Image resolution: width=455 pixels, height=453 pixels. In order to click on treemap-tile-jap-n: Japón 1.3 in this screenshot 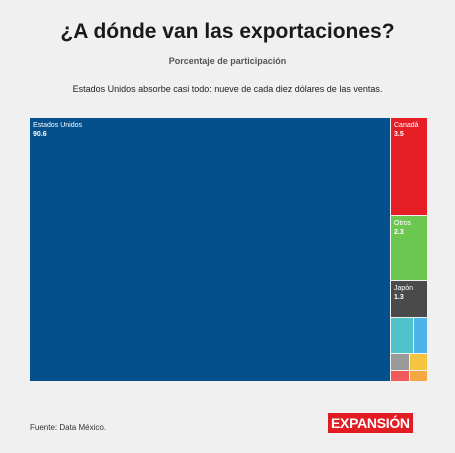, I will do `click(409, 299)`.